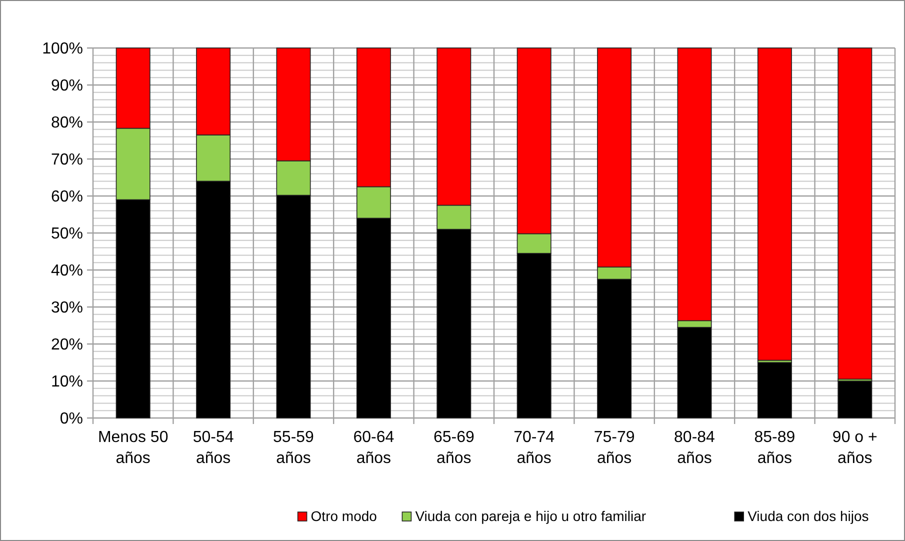 The image size is (905, 541). Describe the element at coordinates (66, 345) in the screenshot. I see `y-tick-label: 20%` at that location.